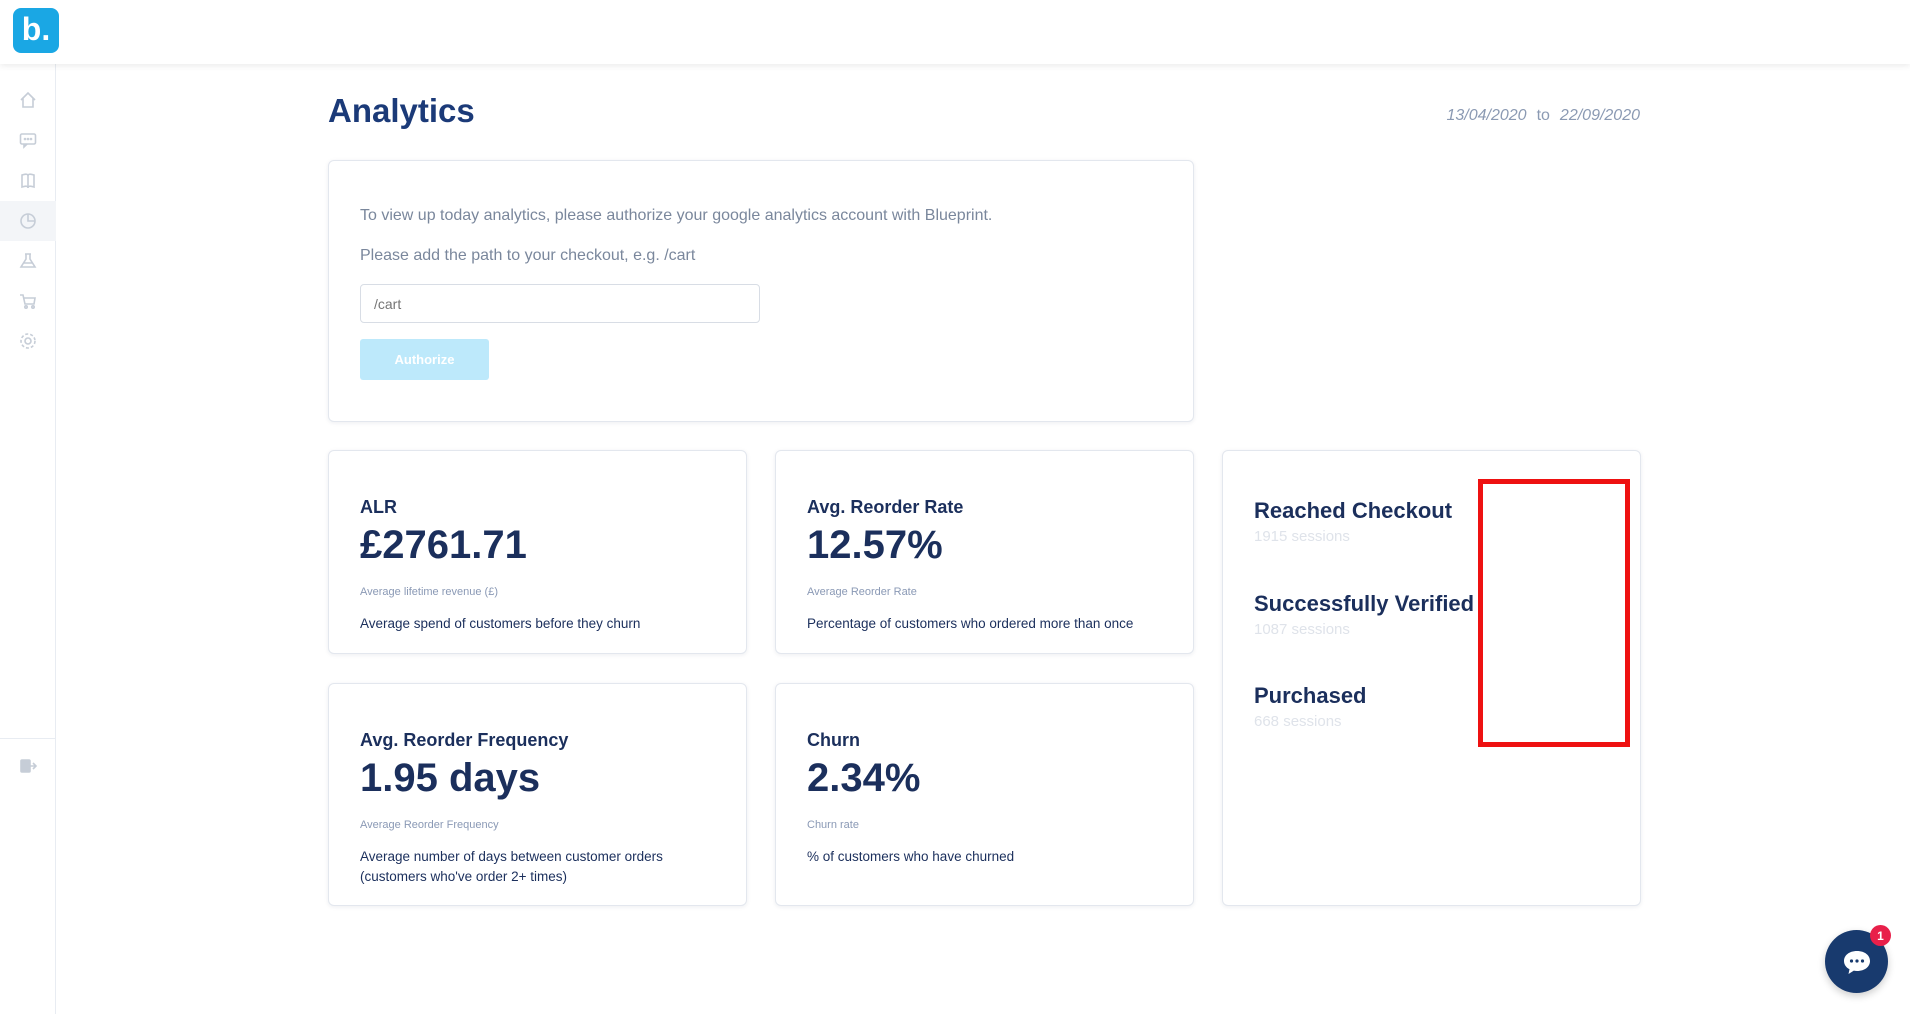  Describe the element at coordinates (28, 738) in the screenshot. I see `sidebar-divider` at that location.